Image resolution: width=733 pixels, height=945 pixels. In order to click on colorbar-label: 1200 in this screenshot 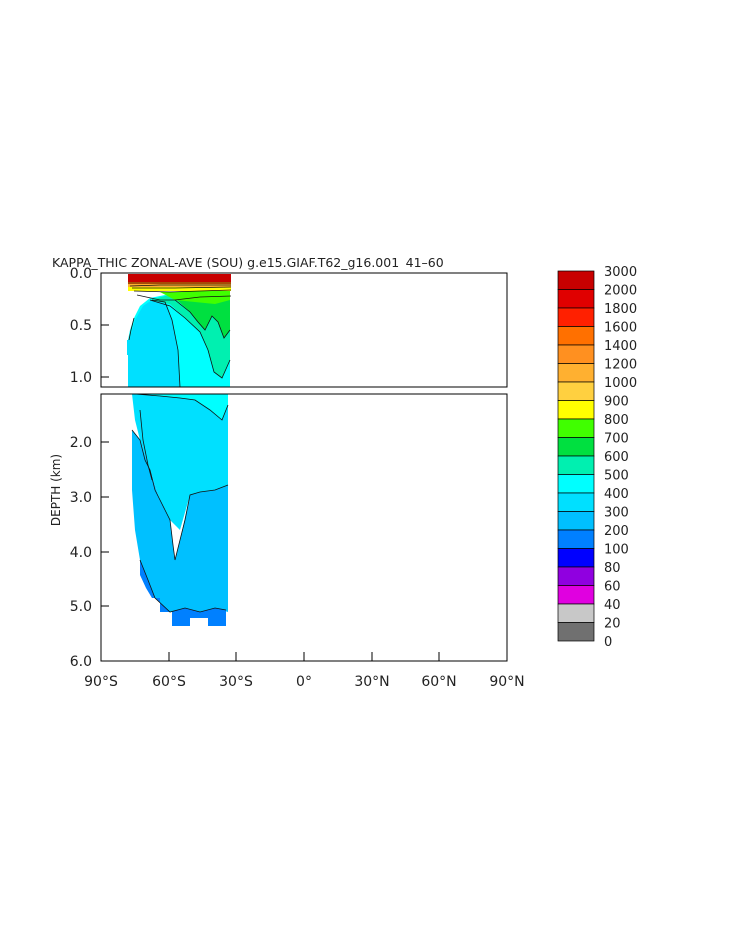, I will do `click(620, 365)`.